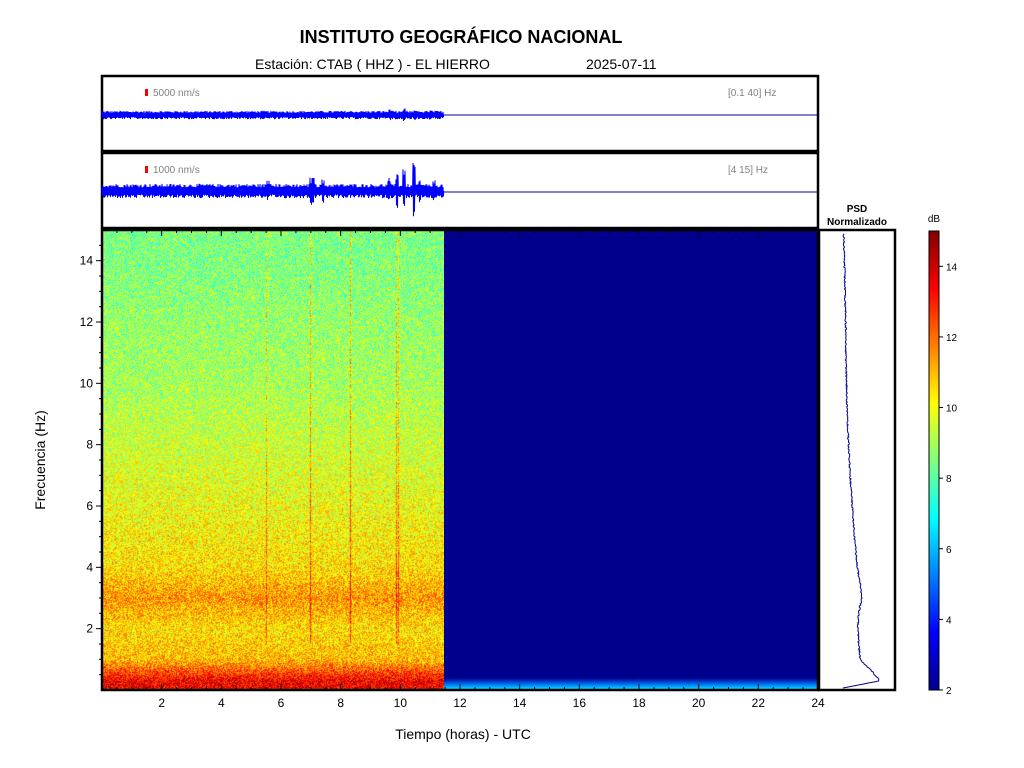 The width and height of the screenshot is (1024, 768). I want to click on colorbar-tick-label: 8, so click(949, 479).